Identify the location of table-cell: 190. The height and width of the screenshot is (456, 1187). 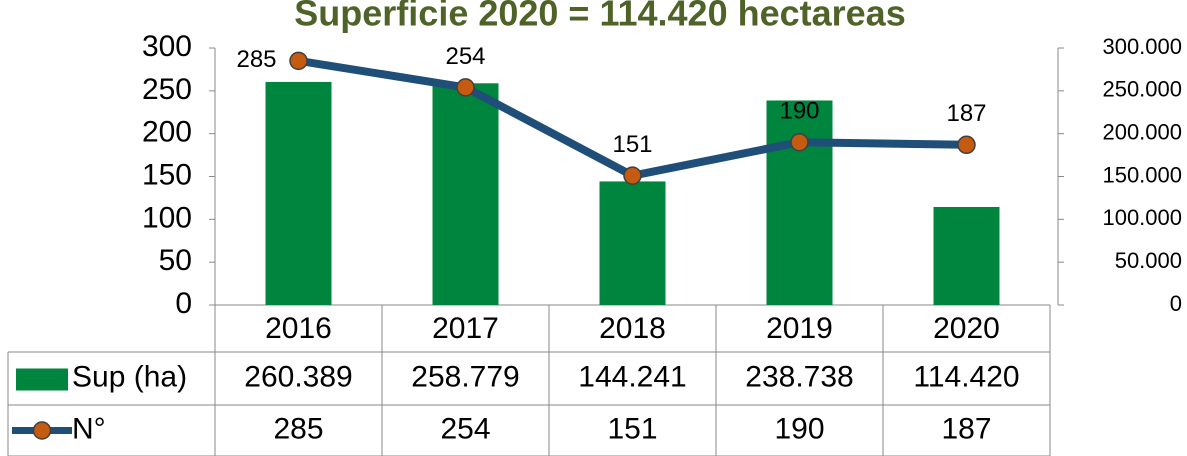
(799, 428).